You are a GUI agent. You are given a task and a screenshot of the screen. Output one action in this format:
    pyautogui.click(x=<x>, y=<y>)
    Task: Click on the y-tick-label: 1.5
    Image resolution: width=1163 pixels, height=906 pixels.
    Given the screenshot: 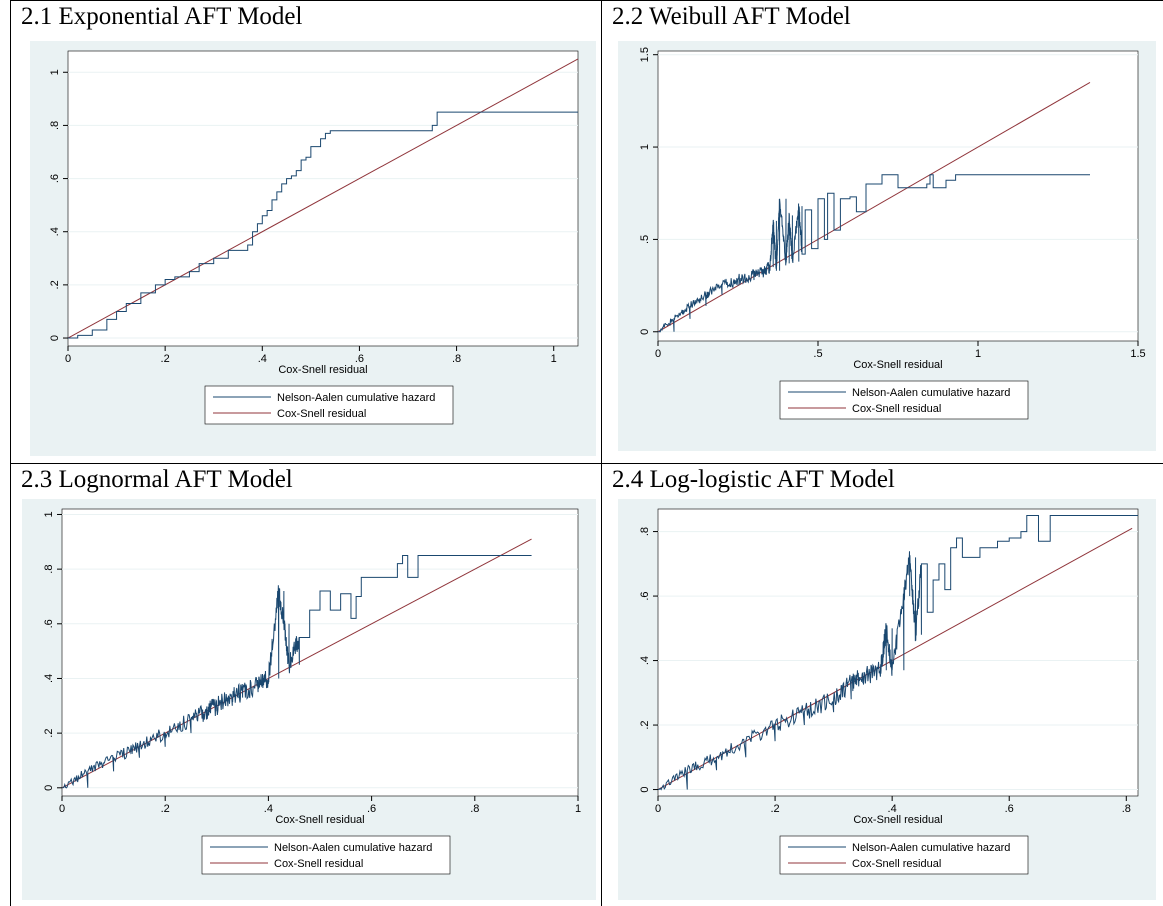 What is the action you would take?
    pyautogui.click(x=645, y=54)
    